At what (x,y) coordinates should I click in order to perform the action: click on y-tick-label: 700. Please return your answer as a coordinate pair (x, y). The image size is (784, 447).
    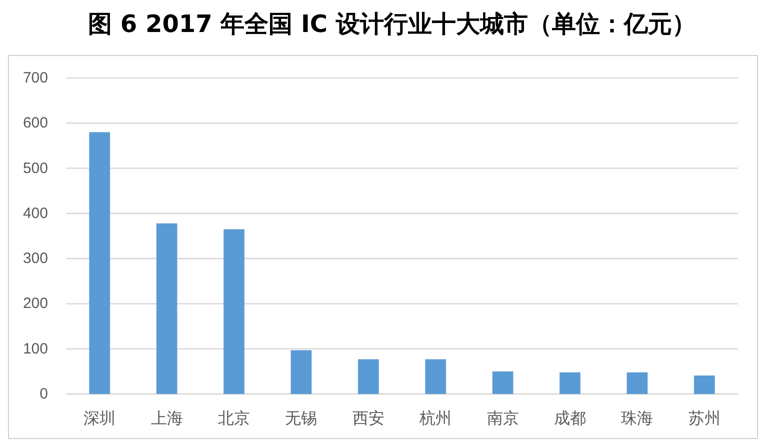
    Looking at the image, I should click on (35, 78).